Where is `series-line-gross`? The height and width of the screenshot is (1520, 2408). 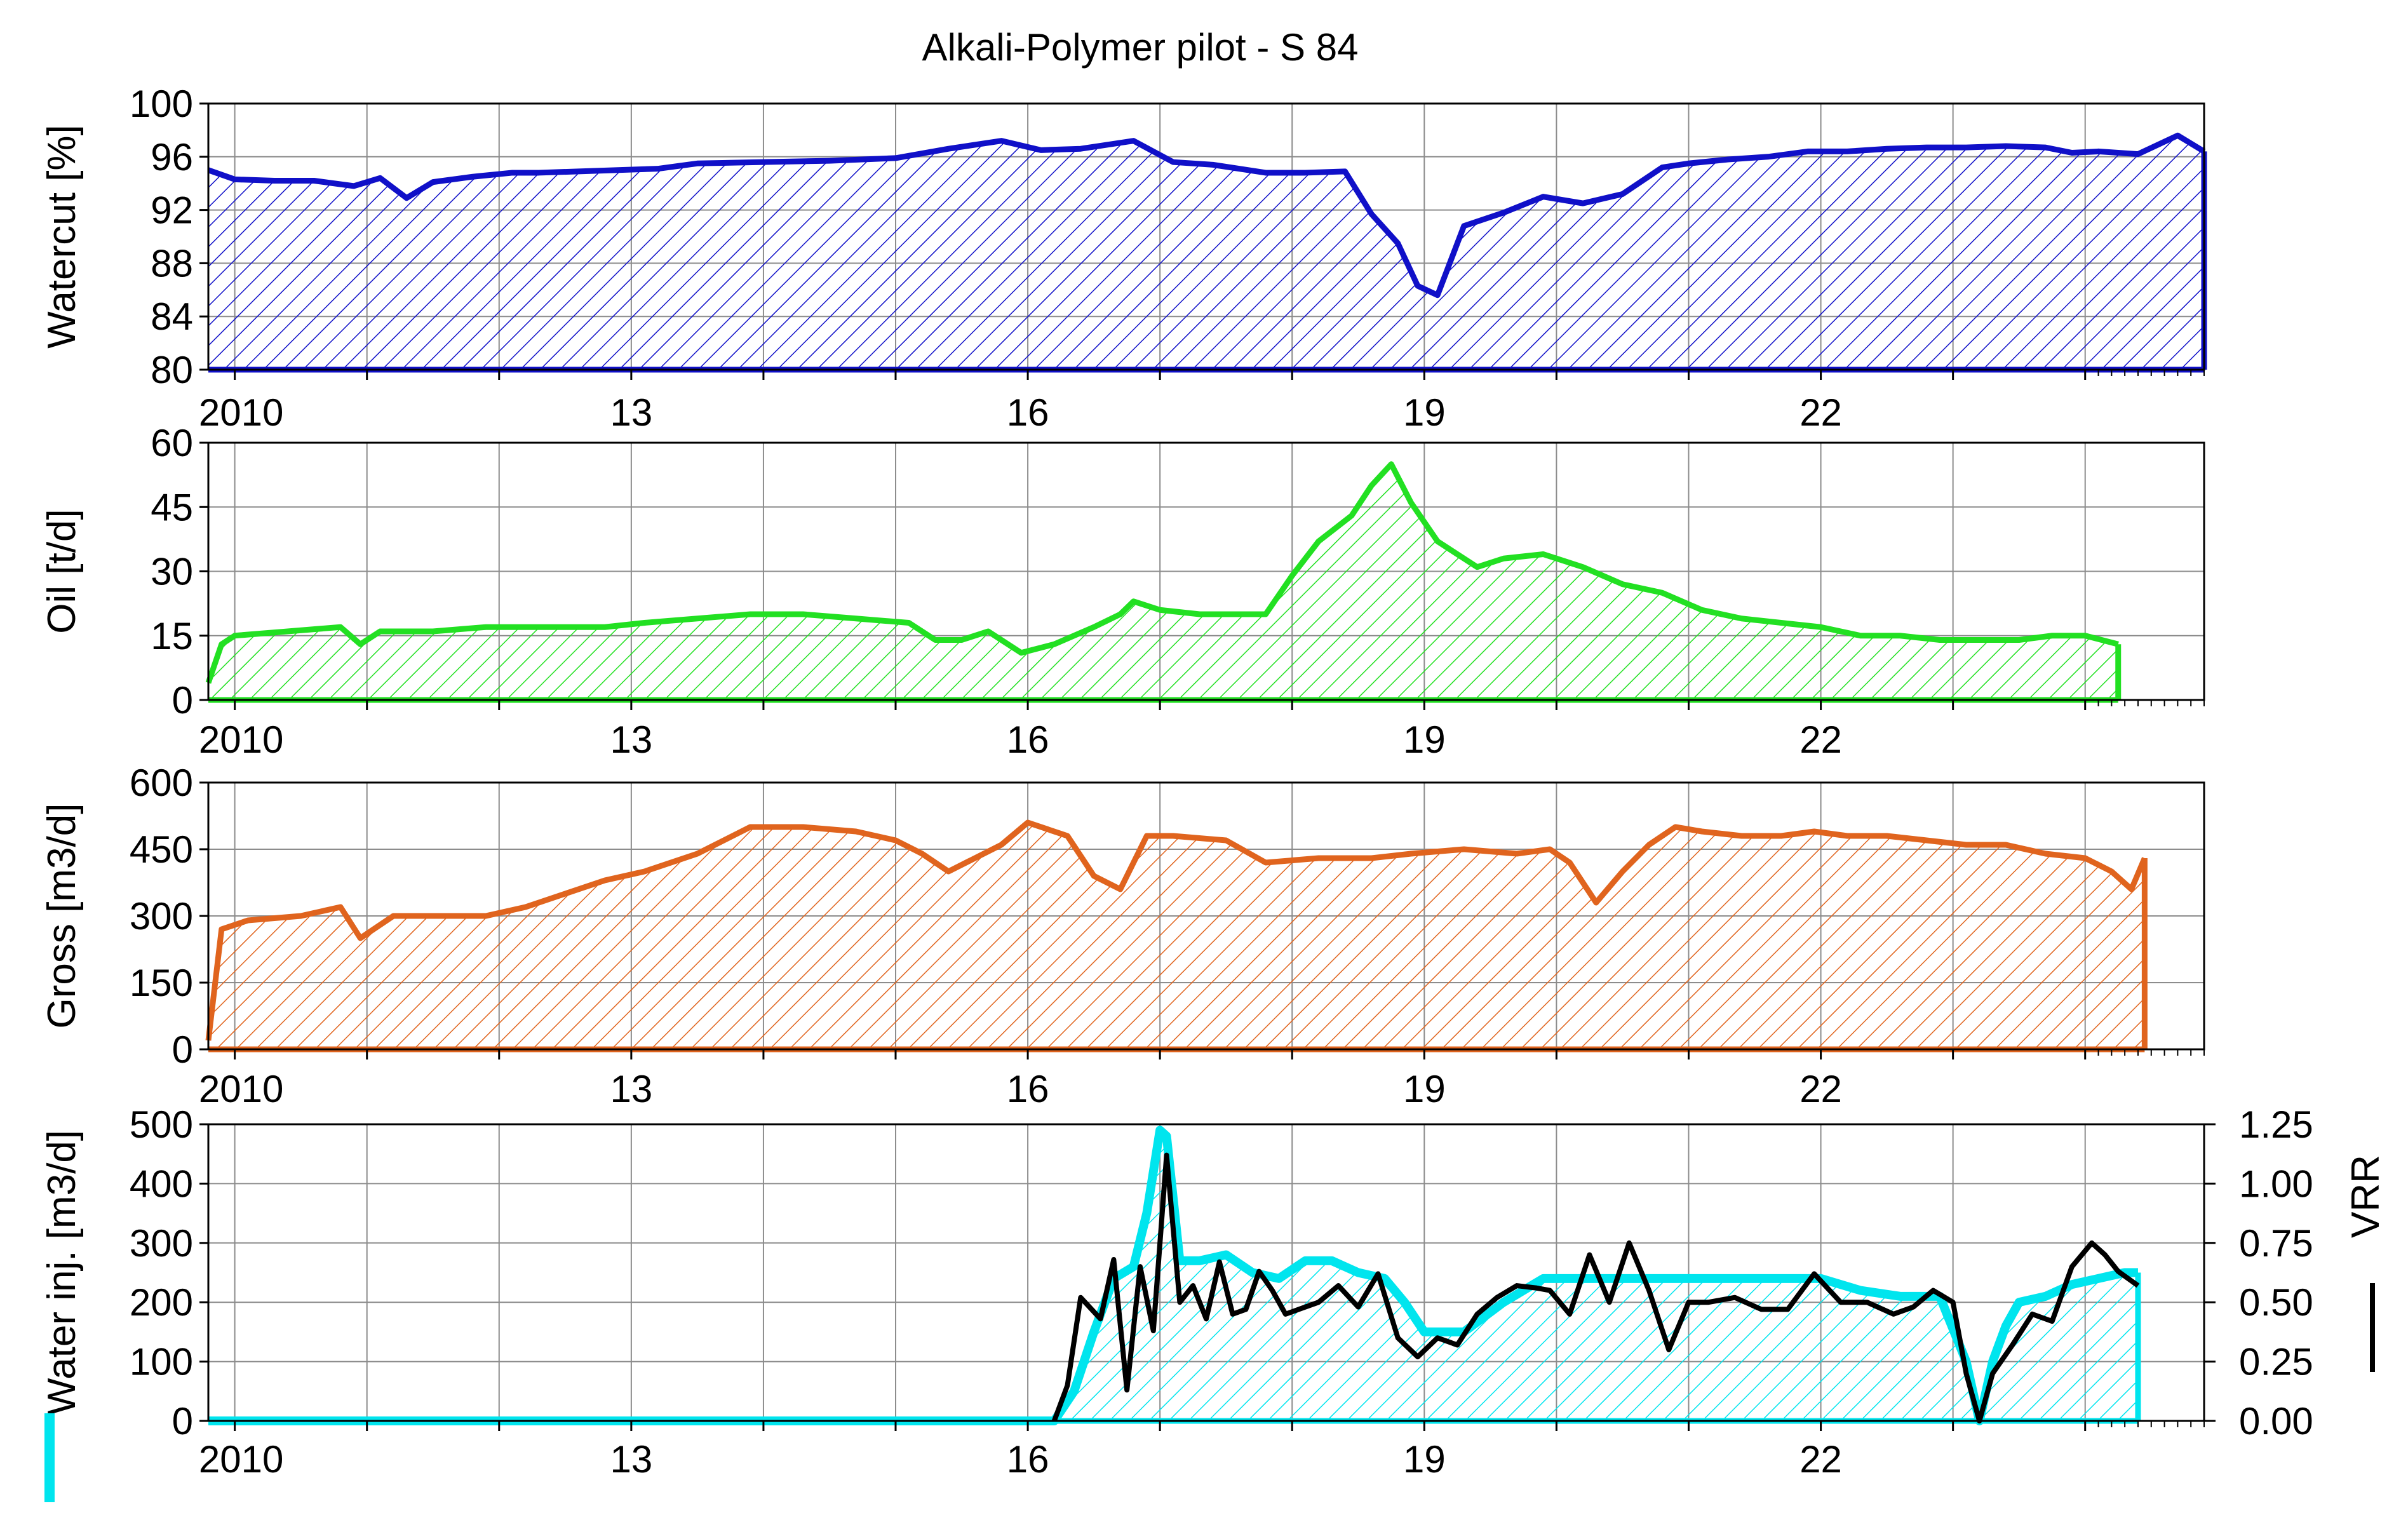
series-line-gross is located at coordinates (1176, 930).